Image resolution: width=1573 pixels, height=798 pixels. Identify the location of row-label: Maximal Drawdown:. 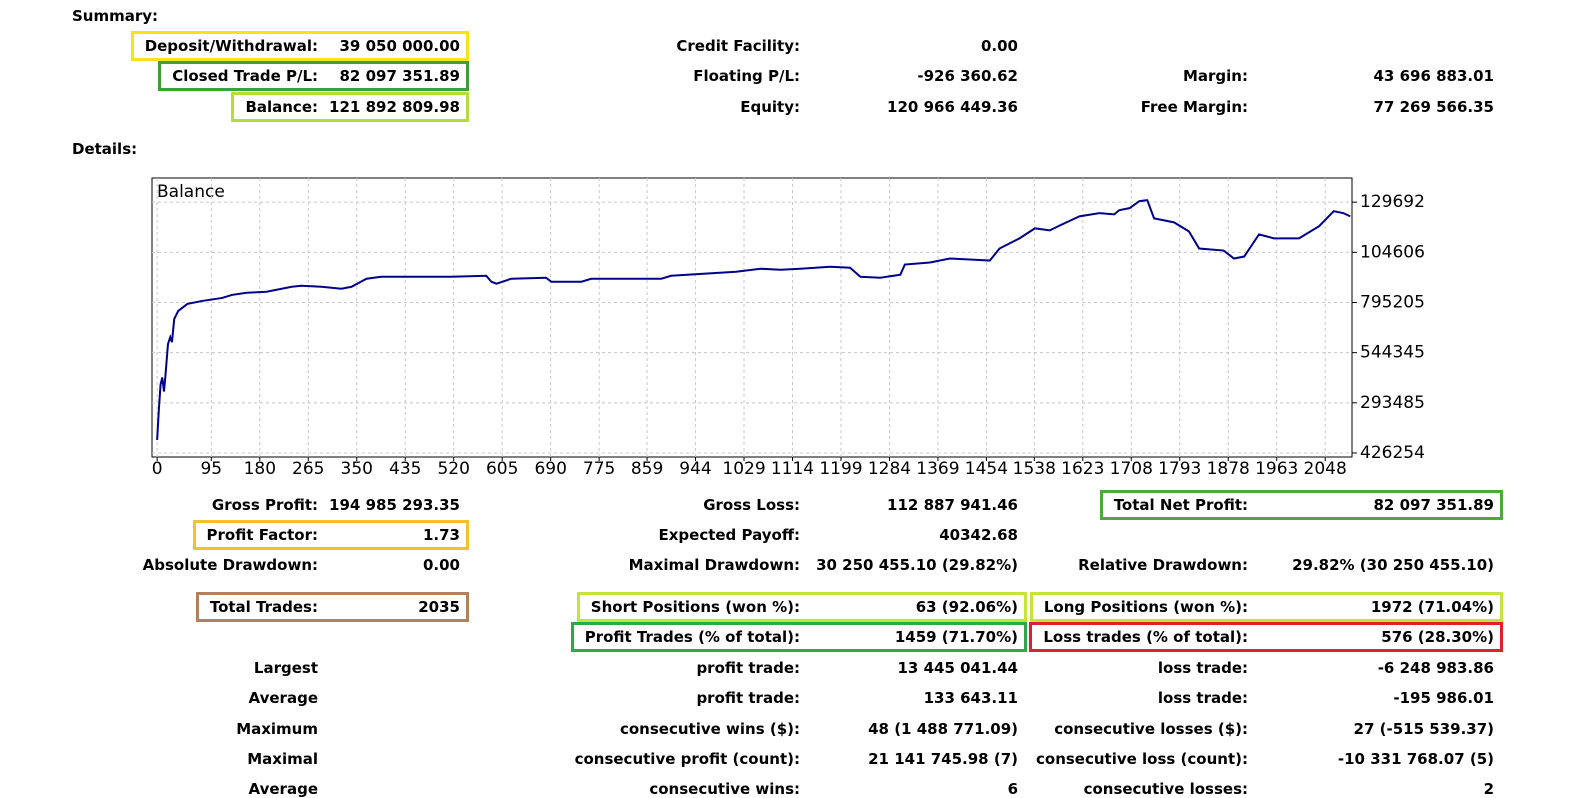
(714, 565).